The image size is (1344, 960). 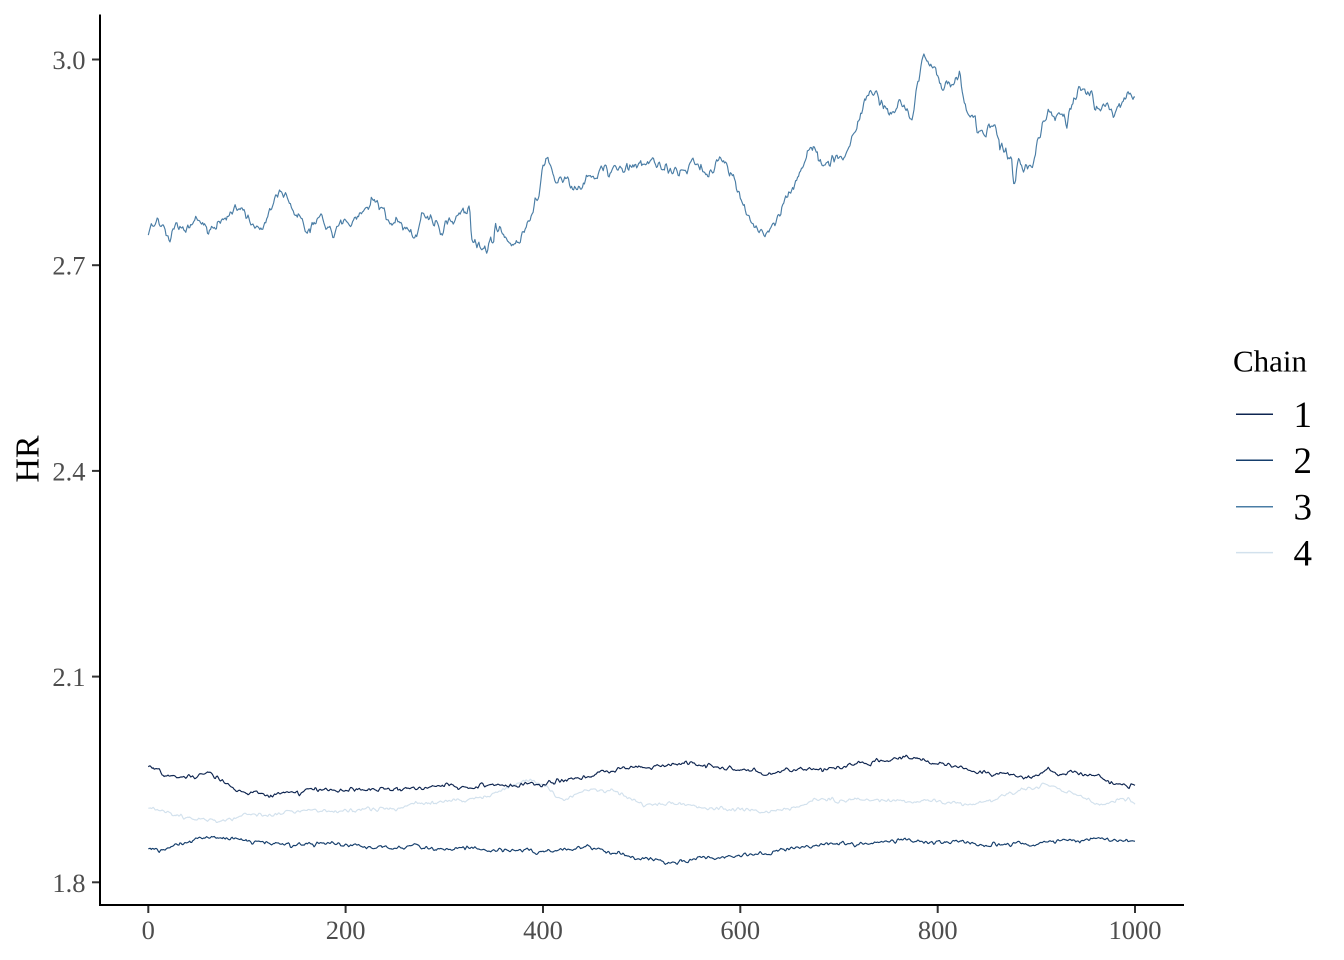 What do you see at coordinates (1303, 461) in the screenshot?
I see `svg-text: 2` at bounding box center [1303, 461].